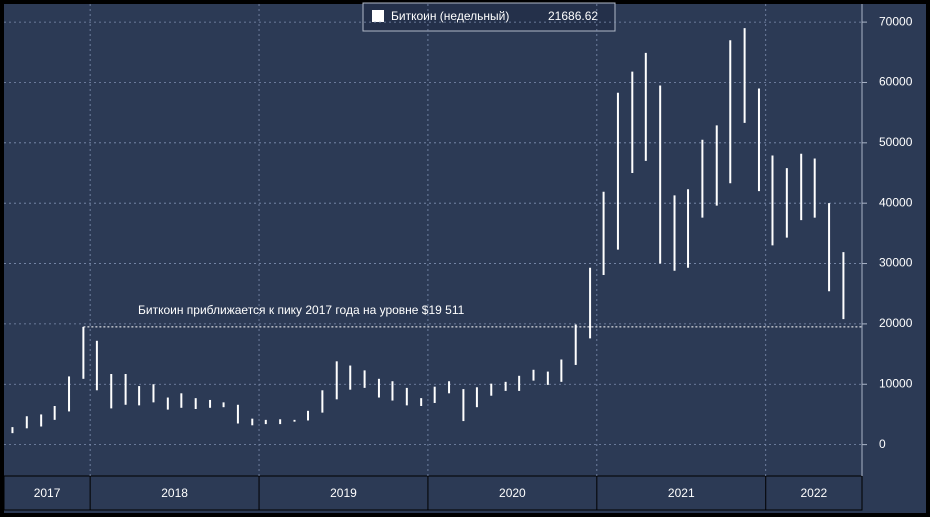  Describe the element at coordinates (450, 16) in the screenshot. I see `legend-label: Биткоин (недельный)` at that location.